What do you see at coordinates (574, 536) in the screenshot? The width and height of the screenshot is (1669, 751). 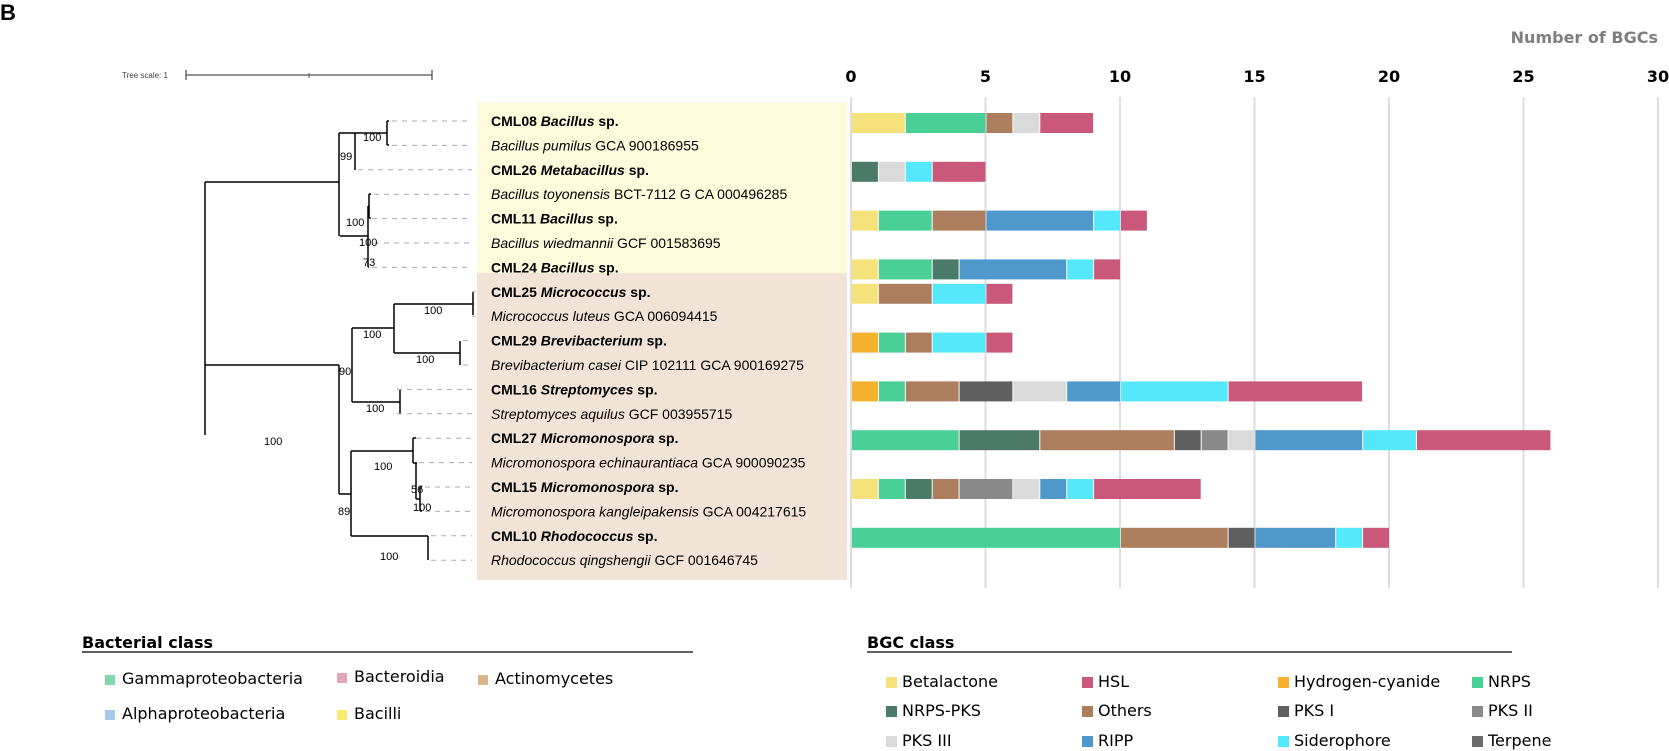 I see `taxon-label: CML10 Rhodococcus sp.` at bounding box center [574, 536].